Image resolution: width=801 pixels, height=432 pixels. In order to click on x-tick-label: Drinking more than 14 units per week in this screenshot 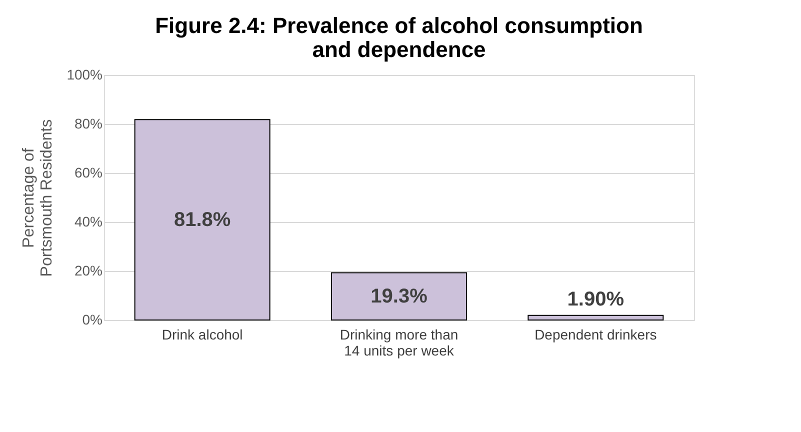, I will do `click(399, 342)`.